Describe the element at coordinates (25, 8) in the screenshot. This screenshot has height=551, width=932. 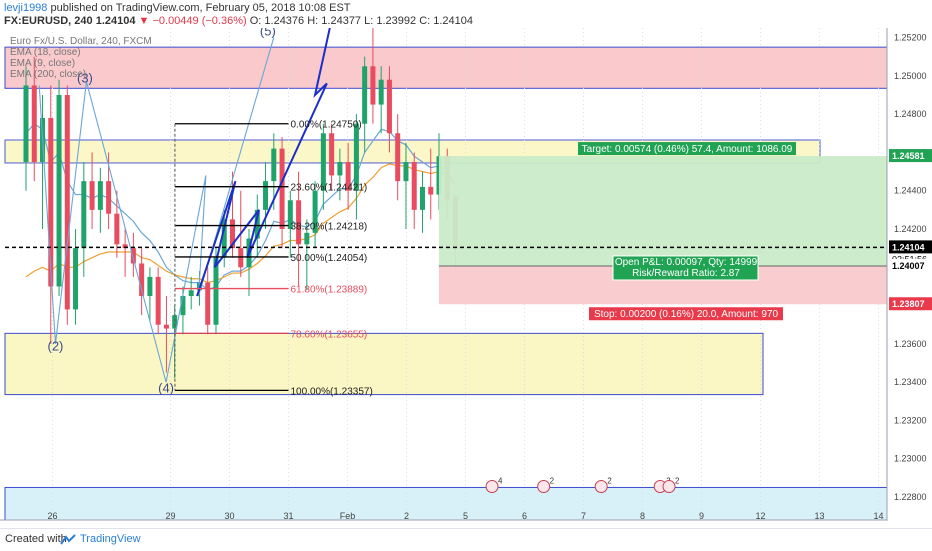
I see `username-link: levji1998` at that location.